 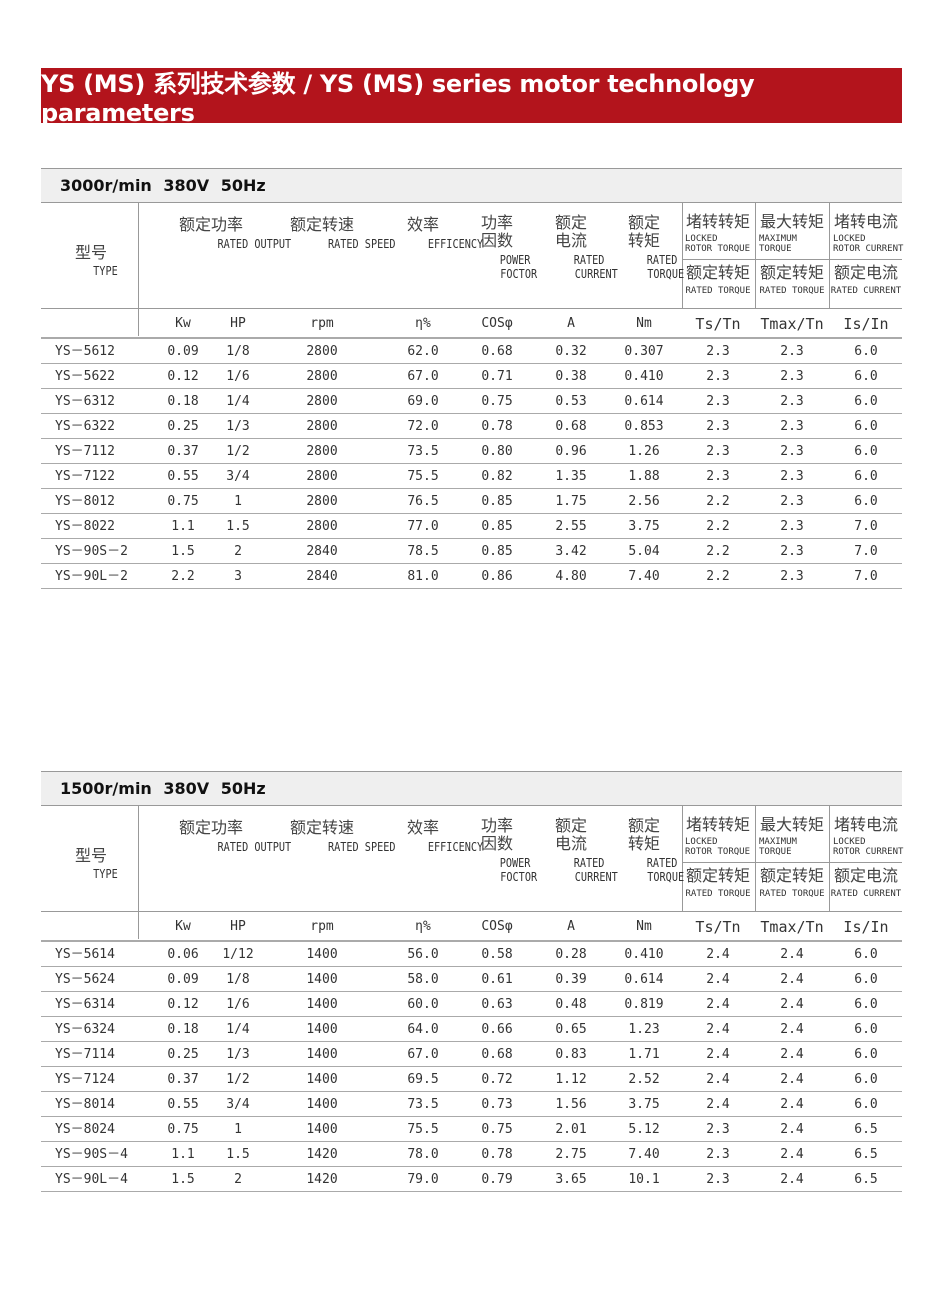 What do you see at coordinates (866, 927) in the screenshot?
I see `unit-label: Is/In` at bounding box center [866, 927].